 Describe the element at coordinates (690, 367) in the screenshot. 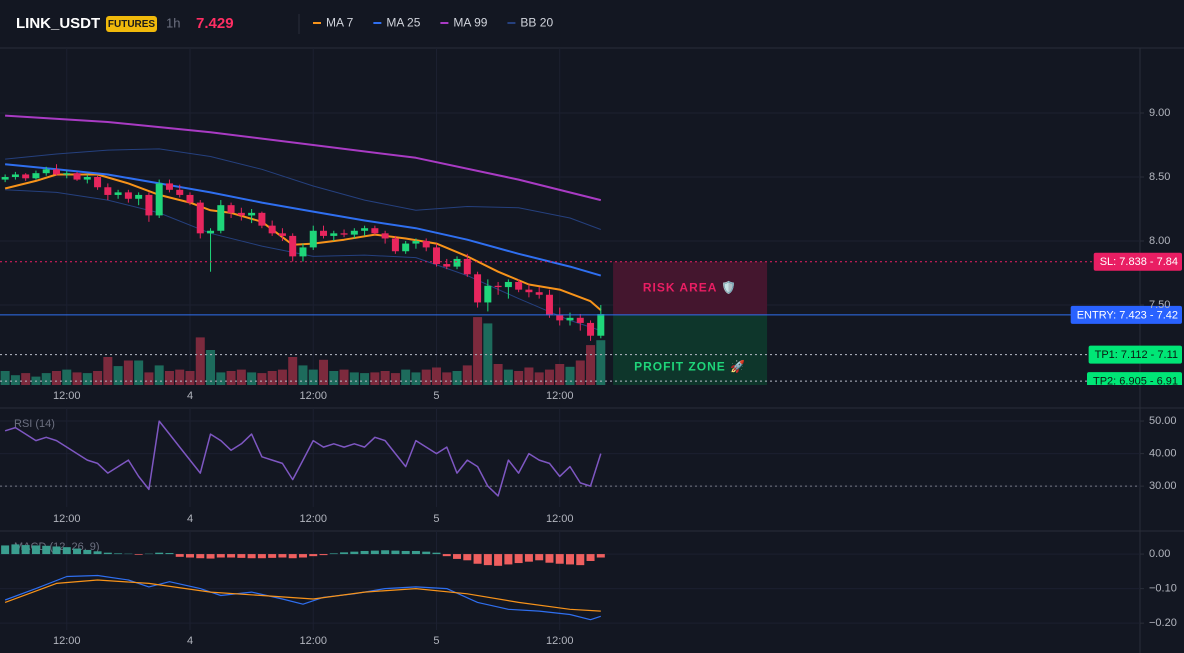

I see `zone-label: PROFIT ZONE 🚀` at that location.